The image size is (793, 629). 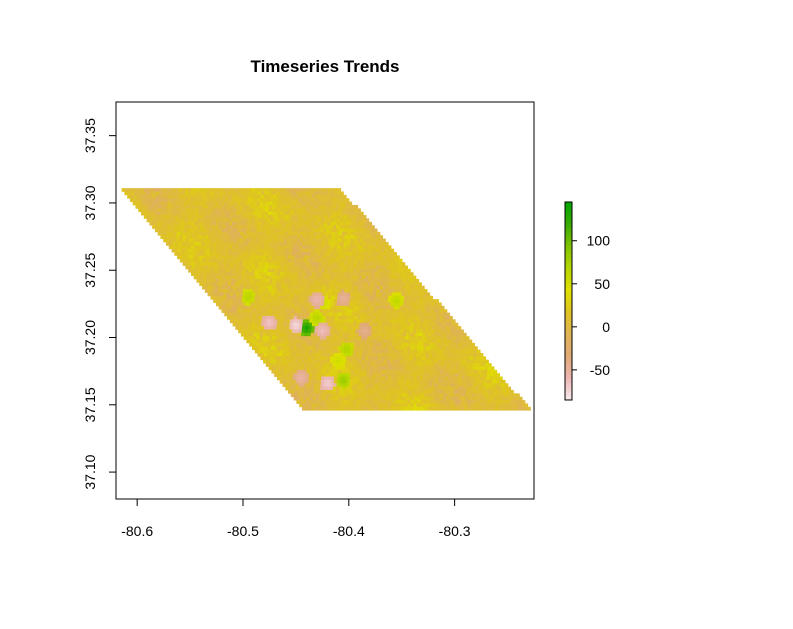 I want to click on colorbar-frame, so click(x=568, y=301).